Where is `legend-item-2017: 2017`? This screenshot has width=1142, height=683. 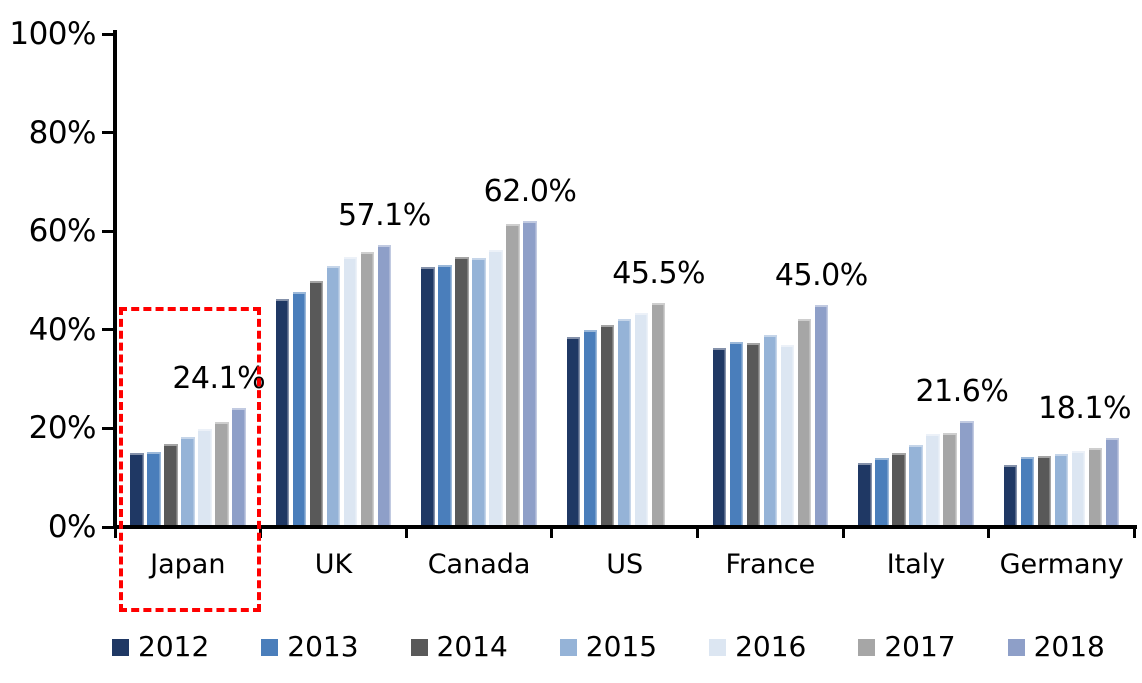 legend-item-2017: 2017 is located at coordinates (907, 647).